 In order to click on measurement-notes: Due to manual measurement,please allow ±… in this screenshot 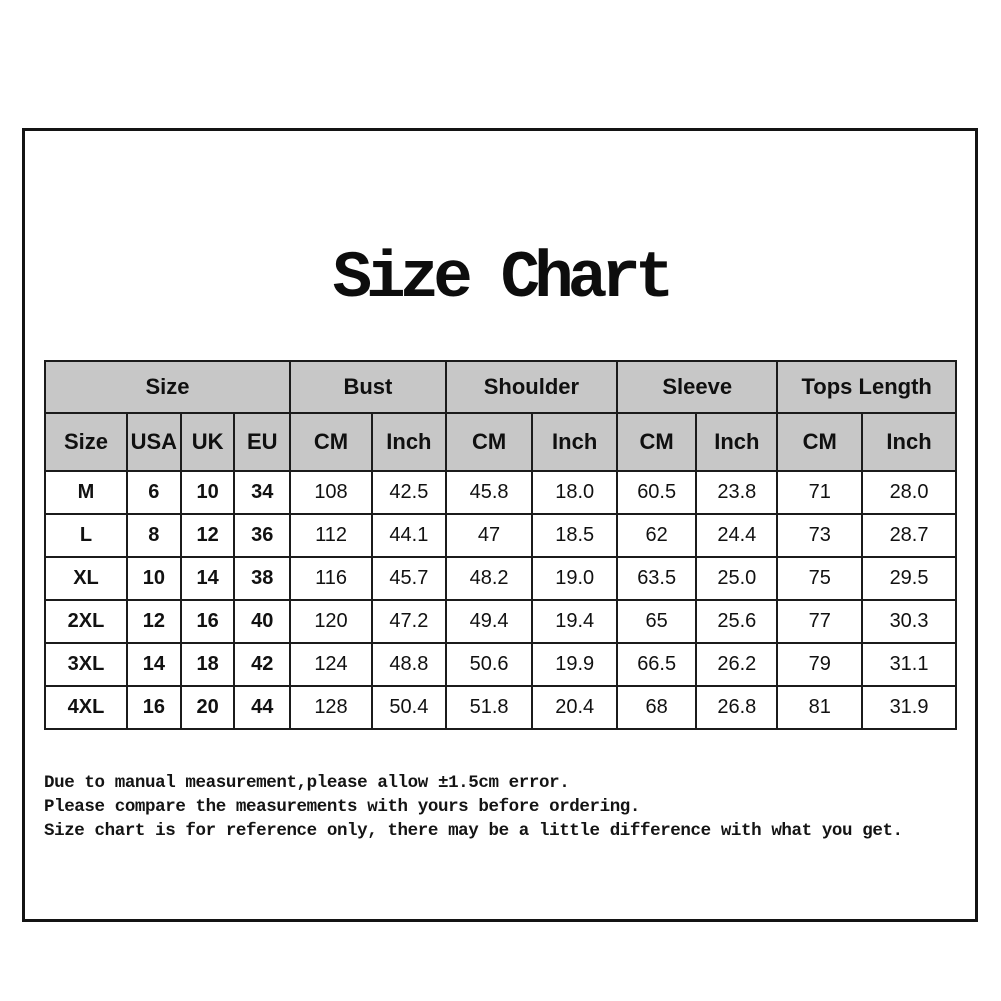, I will do `click(473, 807)`.